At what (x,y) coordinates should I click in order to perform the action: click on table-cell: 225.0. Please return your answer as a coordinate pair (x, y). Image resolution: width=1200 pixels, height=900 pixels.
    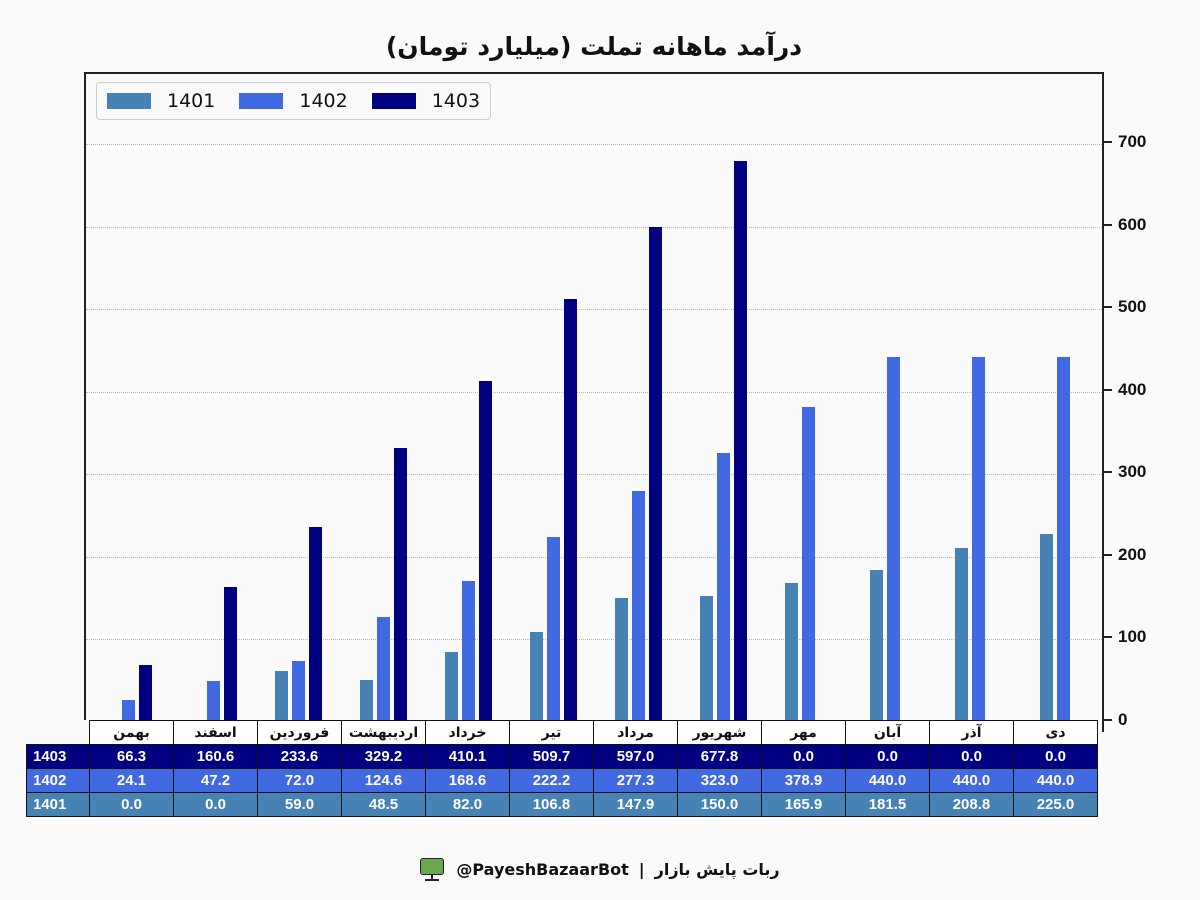
    Looking at the image, I should click on (1055, 804).